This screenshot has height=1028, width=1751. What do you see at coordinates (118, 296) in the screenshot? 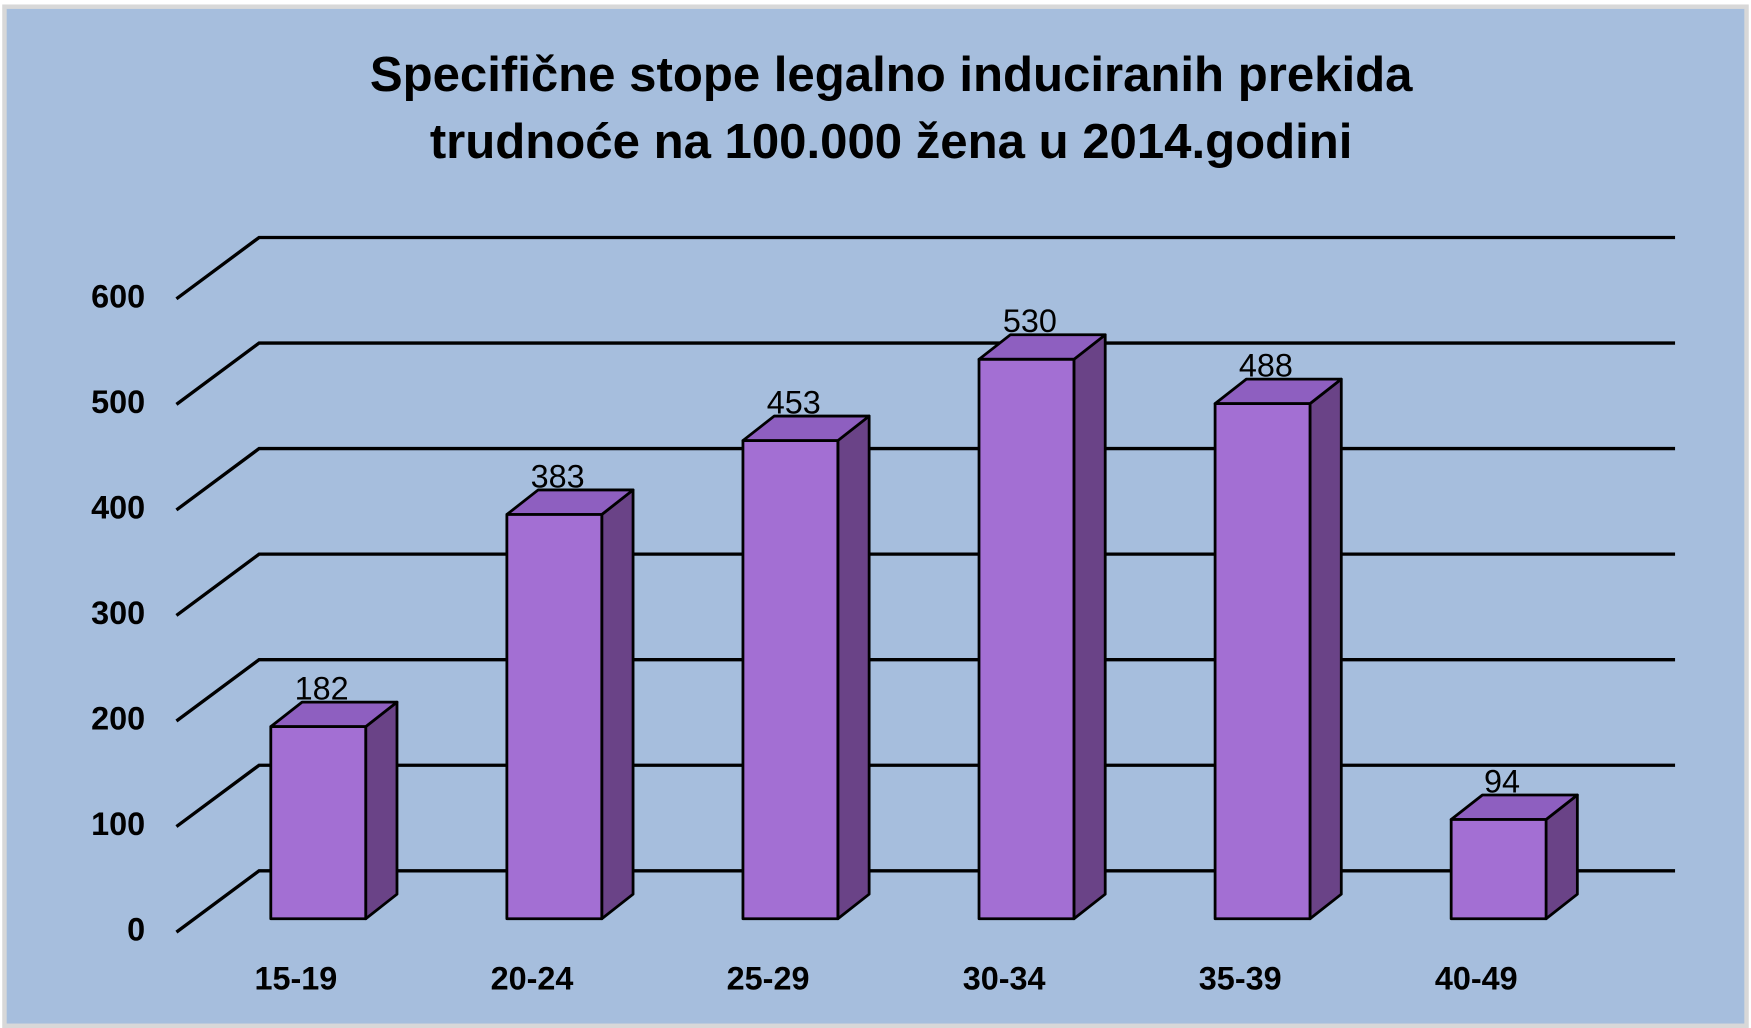
I see `y-tick-label: 600` at bounding box center [118, 296].